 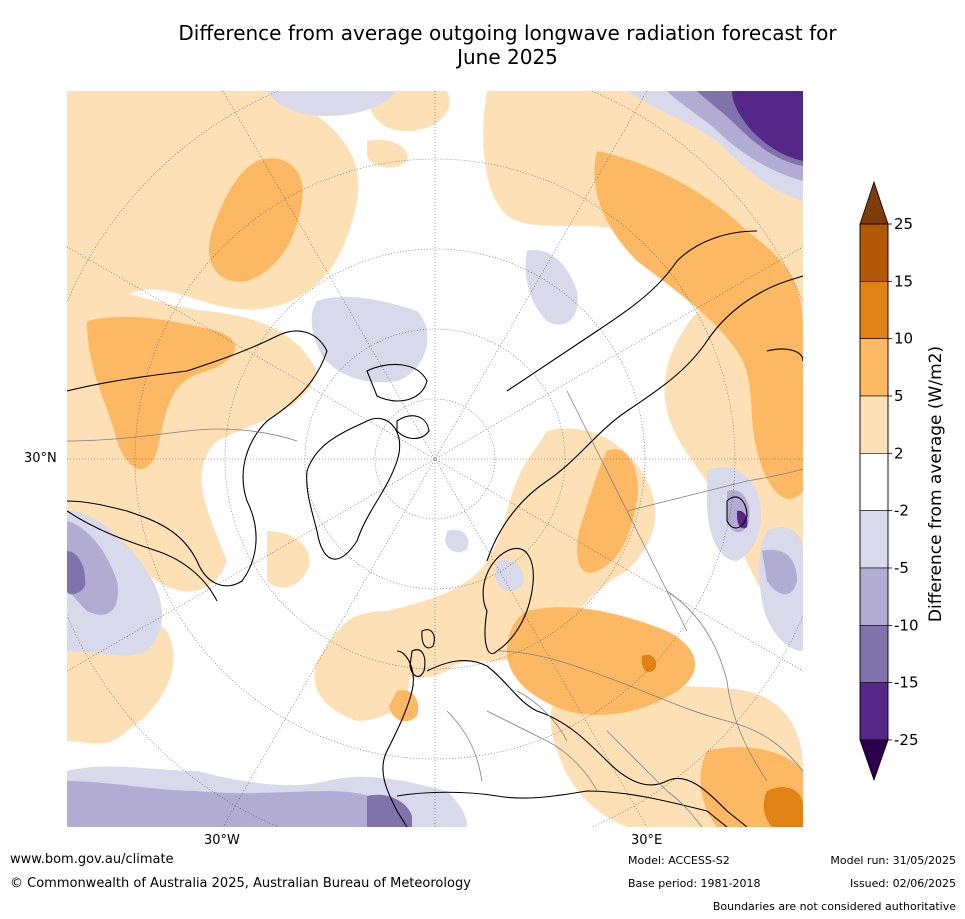 What do you see at coordinates (906, 625) in the screenshot?
I see `colorbar-tick-label: -10` at bounding box center [906, 625].